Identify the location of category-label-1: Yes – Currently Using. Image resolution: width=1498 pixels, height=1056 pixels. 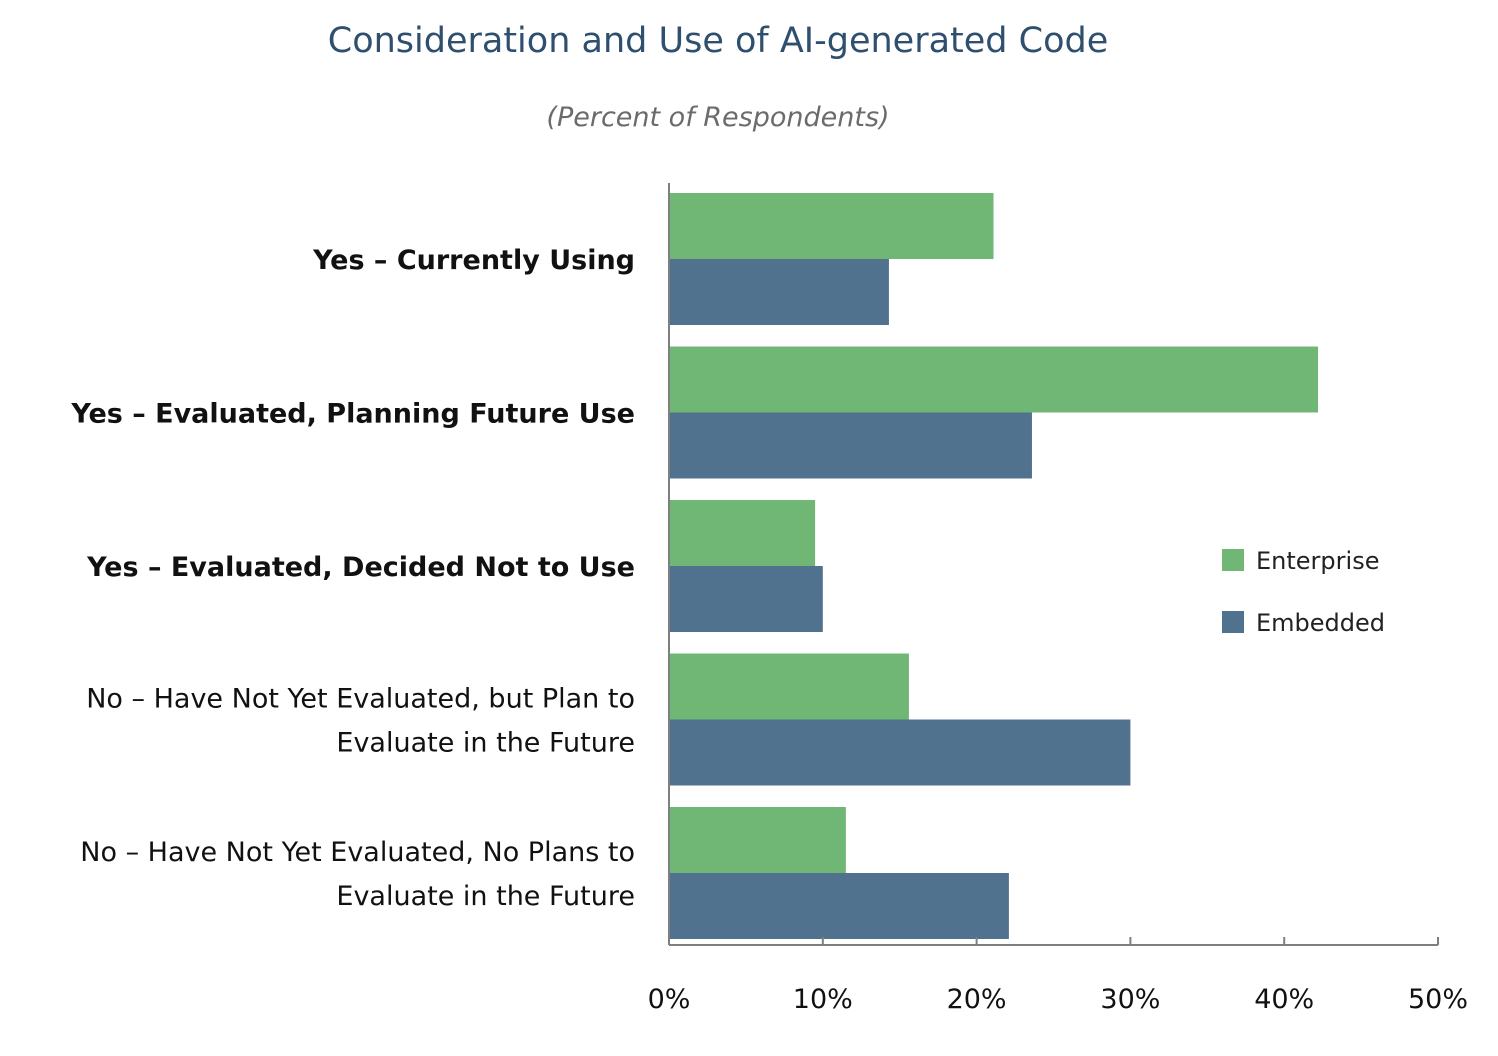
(473, 260).